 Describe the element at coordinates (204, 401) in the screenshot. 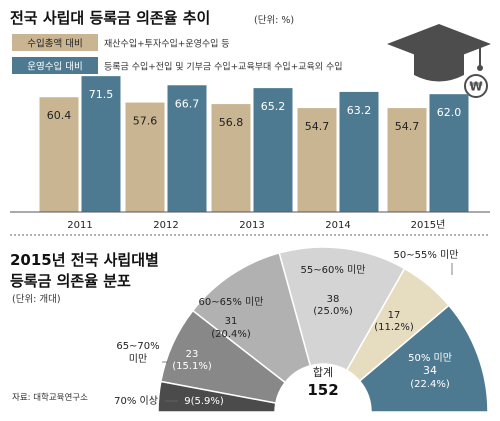

I see `slice-label: 9(5.9%)` at that location.